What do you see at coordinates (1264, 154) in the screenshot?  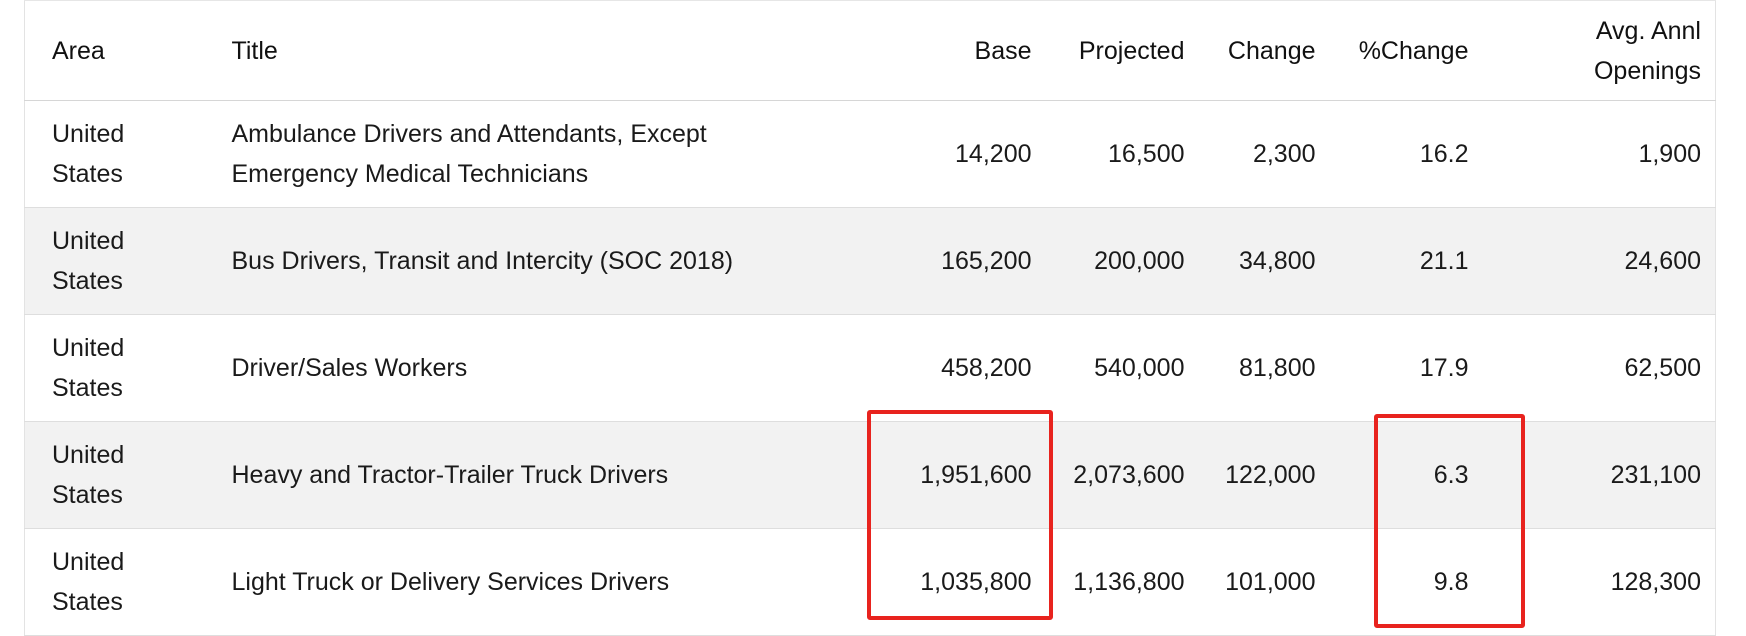 I see `change-cell: 2,300` at bounding box center [1264, 154].